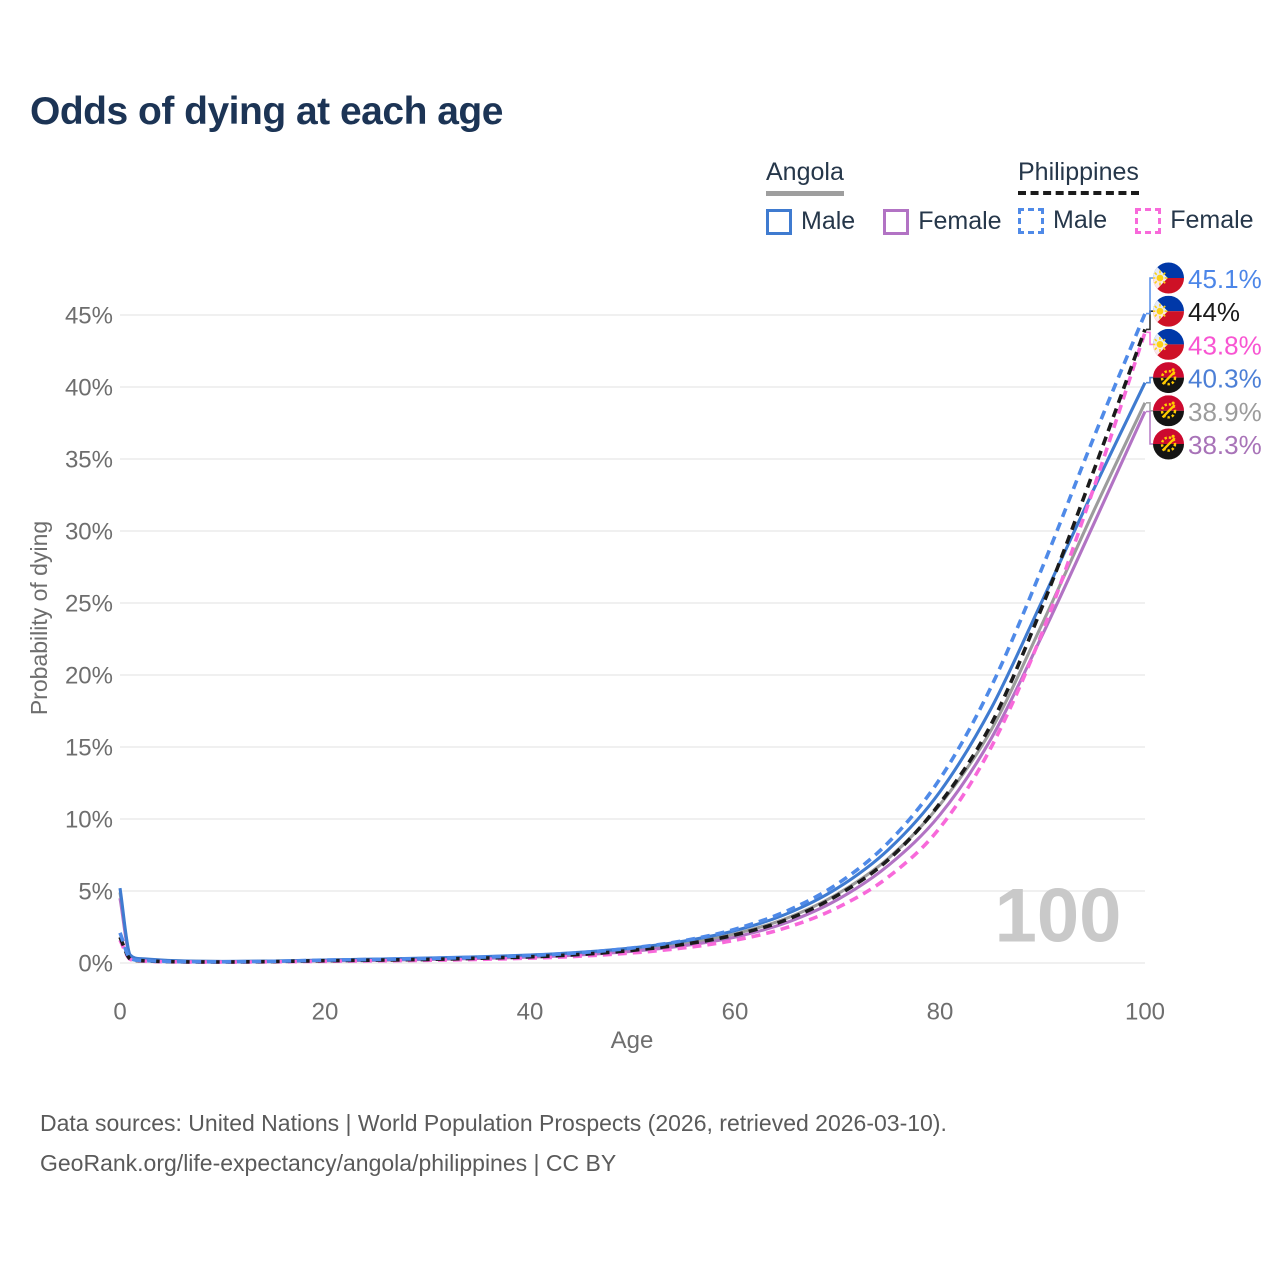 The width and height of the screenshot is (1280, 1280). I want to click on y-axis-tick-labels: 0% 5% 10% 15% 20% 25% 30% 35% 40% 45%, so click(89, 640).